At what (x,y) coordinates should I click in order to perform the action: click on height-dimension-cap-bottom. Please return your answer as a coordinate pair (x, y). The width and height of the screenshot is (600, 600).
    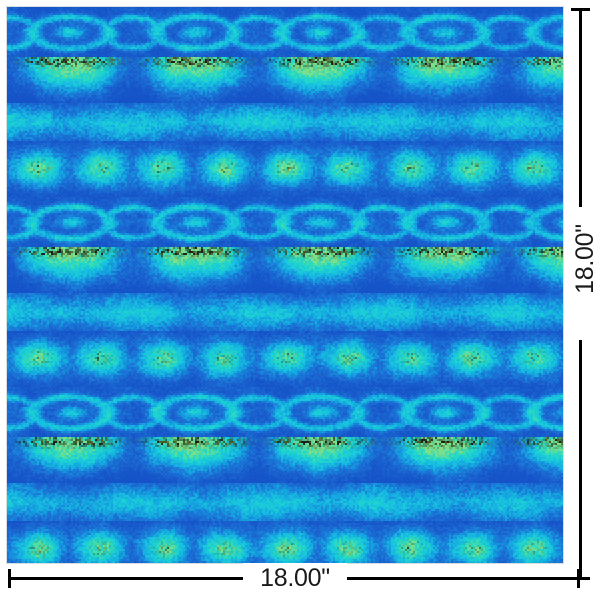
    Looking at the image, I should click on (580, 578).